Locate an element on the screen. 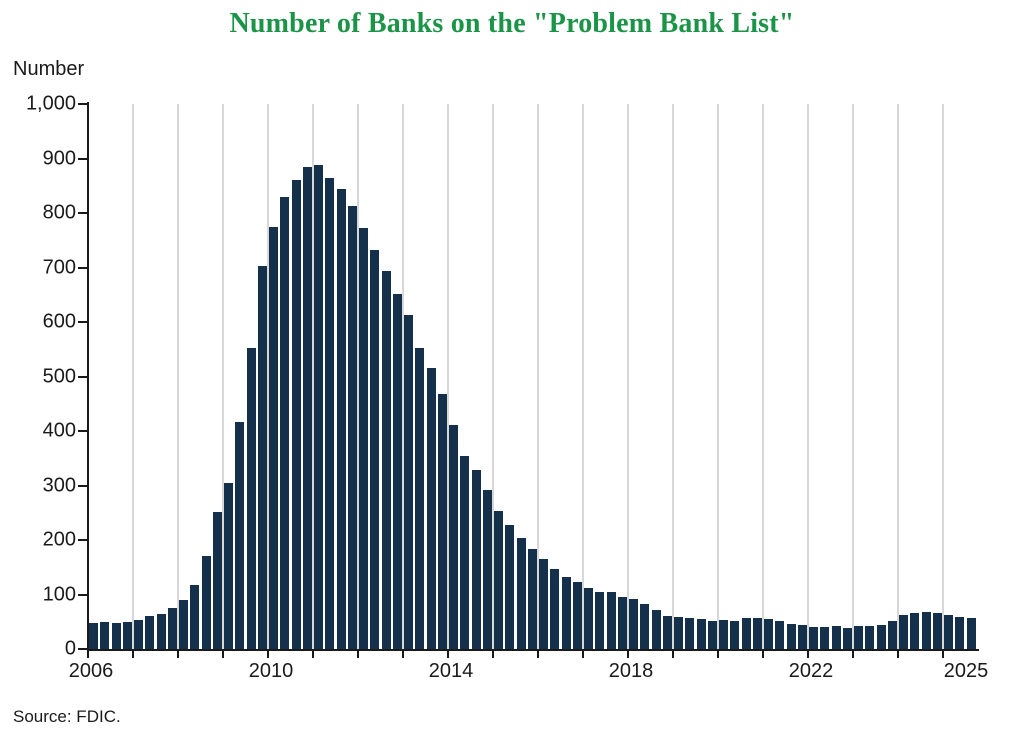  x-tick-2015 is located at coordinates (493, 654).